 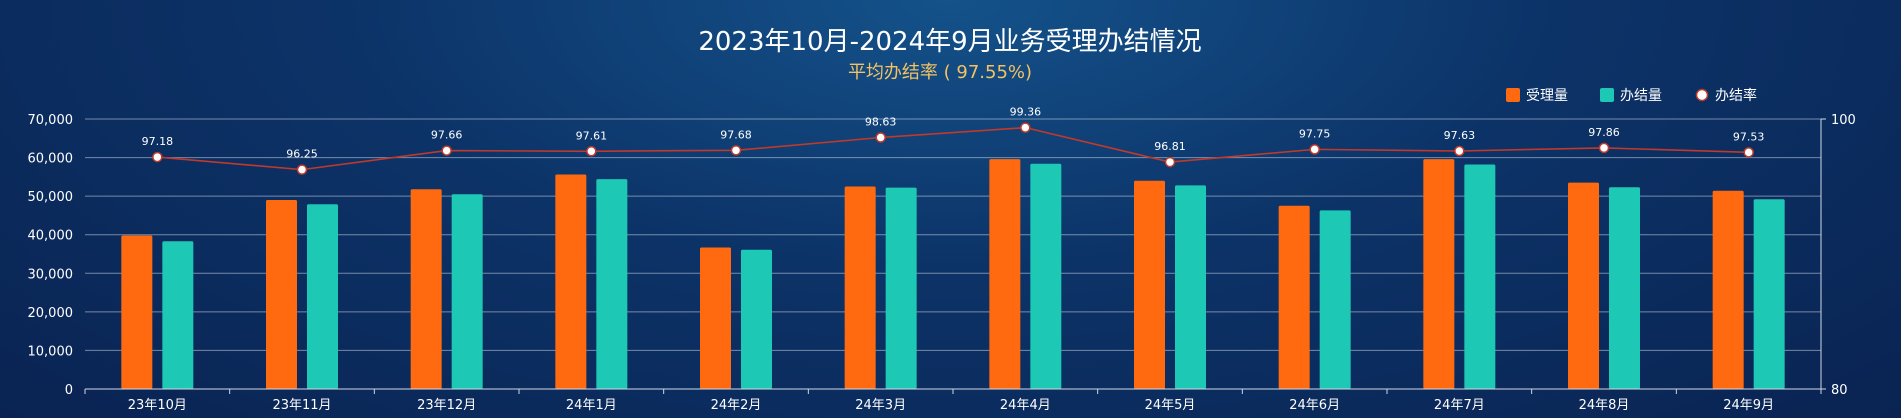 What do you see at coordinates (1748, 405) in the screenshot?
I see `x-tick-label: 24年9月` at bounding box center [1748, 405].